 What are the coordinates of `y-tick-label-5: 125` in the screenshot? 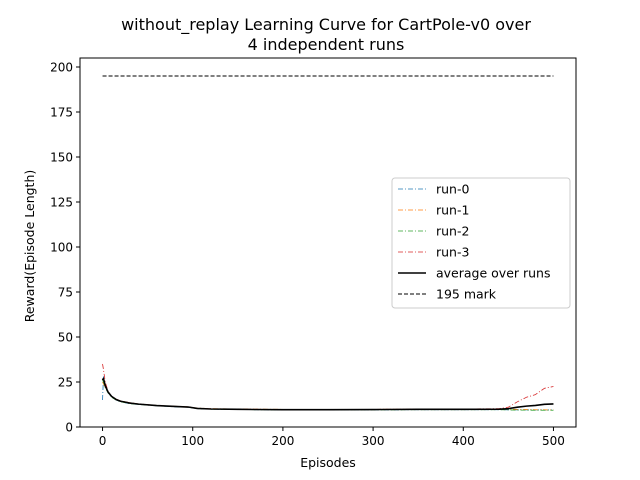 It's located at (61, 203).